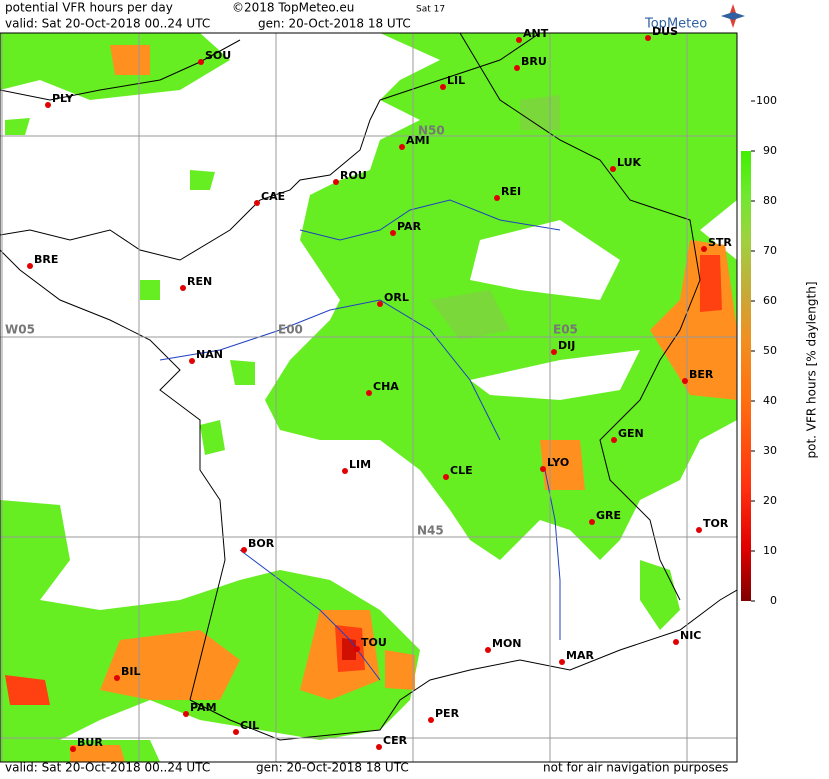 The width and height of the screenshot is (829, 779). What do you see at coordinates (558, 462) in the screenshot?
I see `city-label: LYO` at bounding box center [558, 462].